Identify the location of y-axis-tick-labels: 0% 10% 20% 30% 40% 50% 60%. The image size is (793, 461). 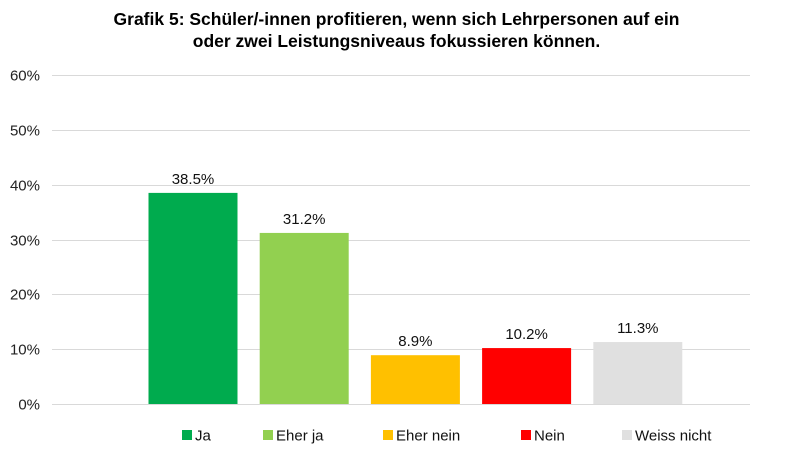
(25, 241).